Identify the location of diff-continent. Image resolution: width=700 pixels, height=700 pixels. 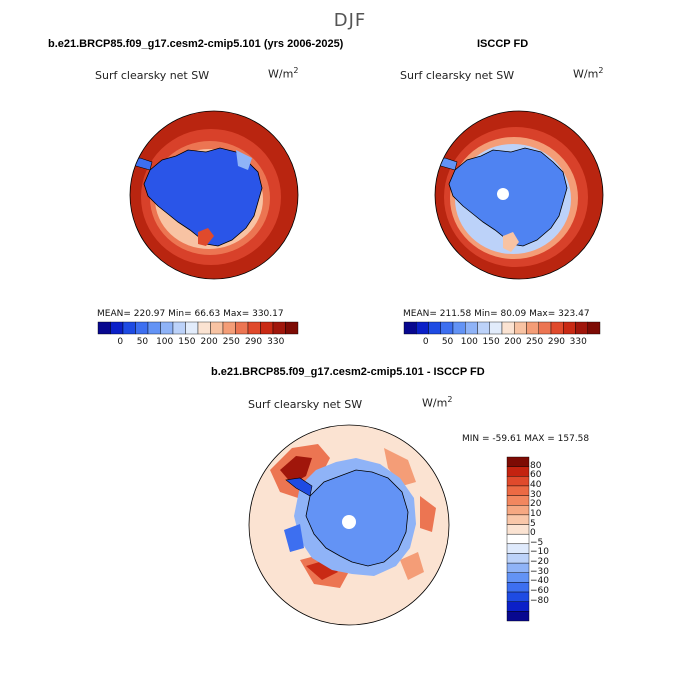
(357, 518).